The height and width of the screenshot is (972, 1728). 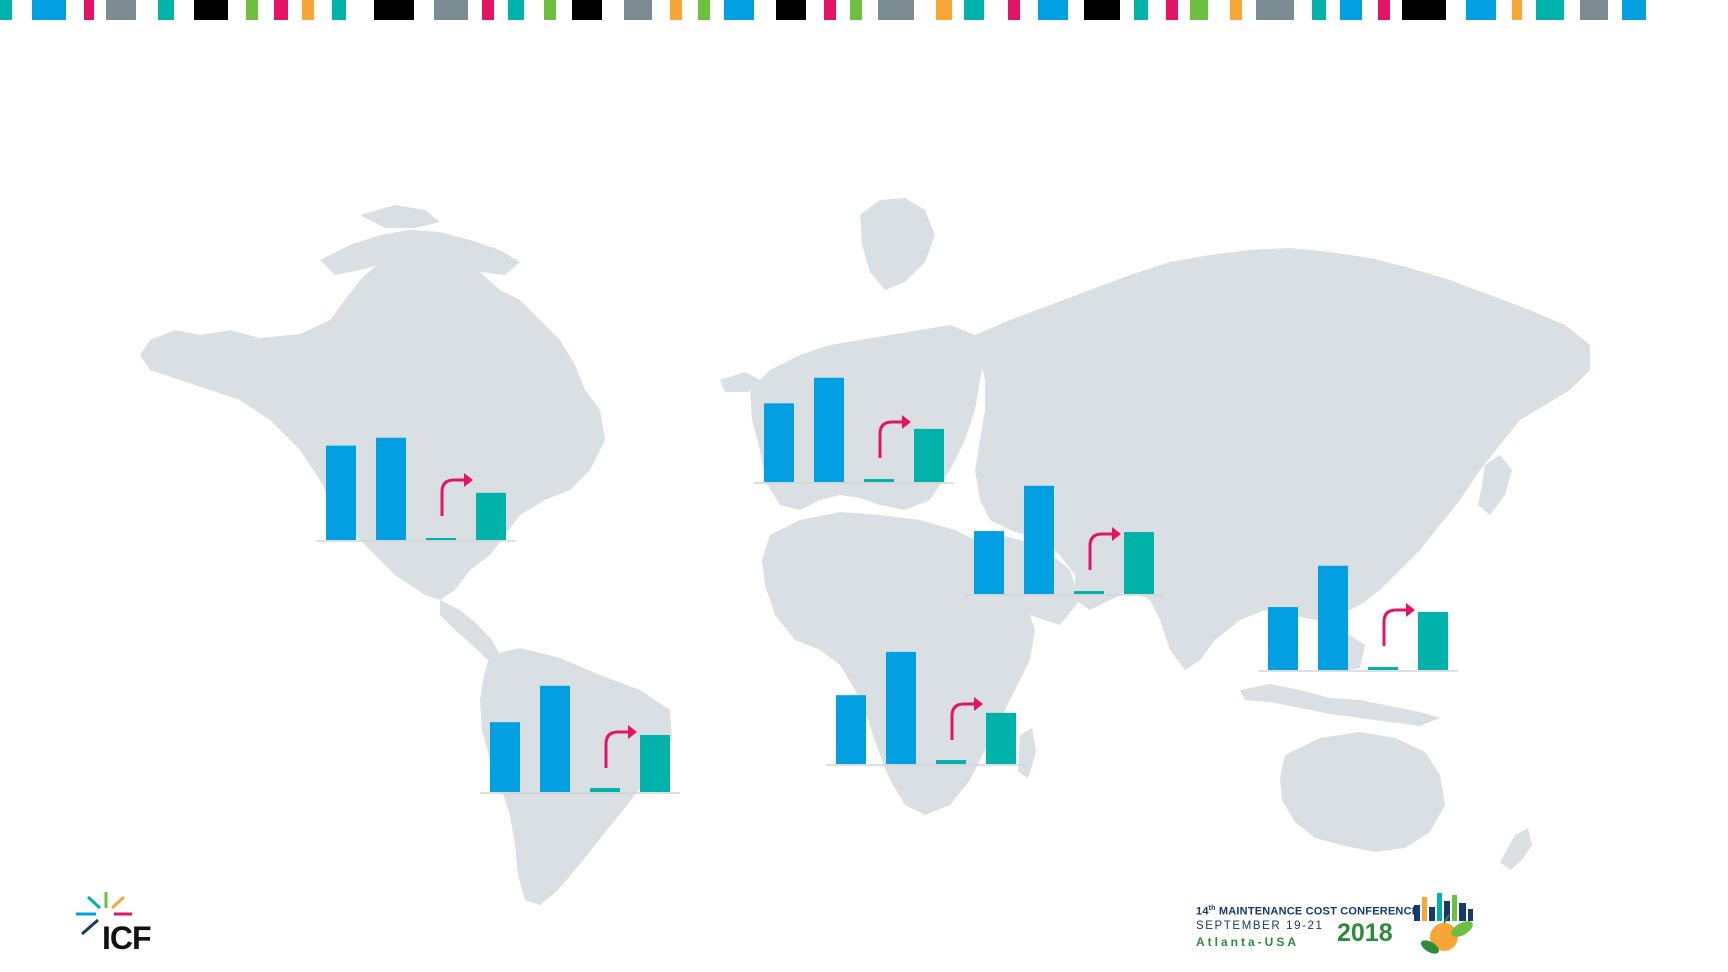 I want to click on icf-logo-text: ICF, so click(x=127, y=938).